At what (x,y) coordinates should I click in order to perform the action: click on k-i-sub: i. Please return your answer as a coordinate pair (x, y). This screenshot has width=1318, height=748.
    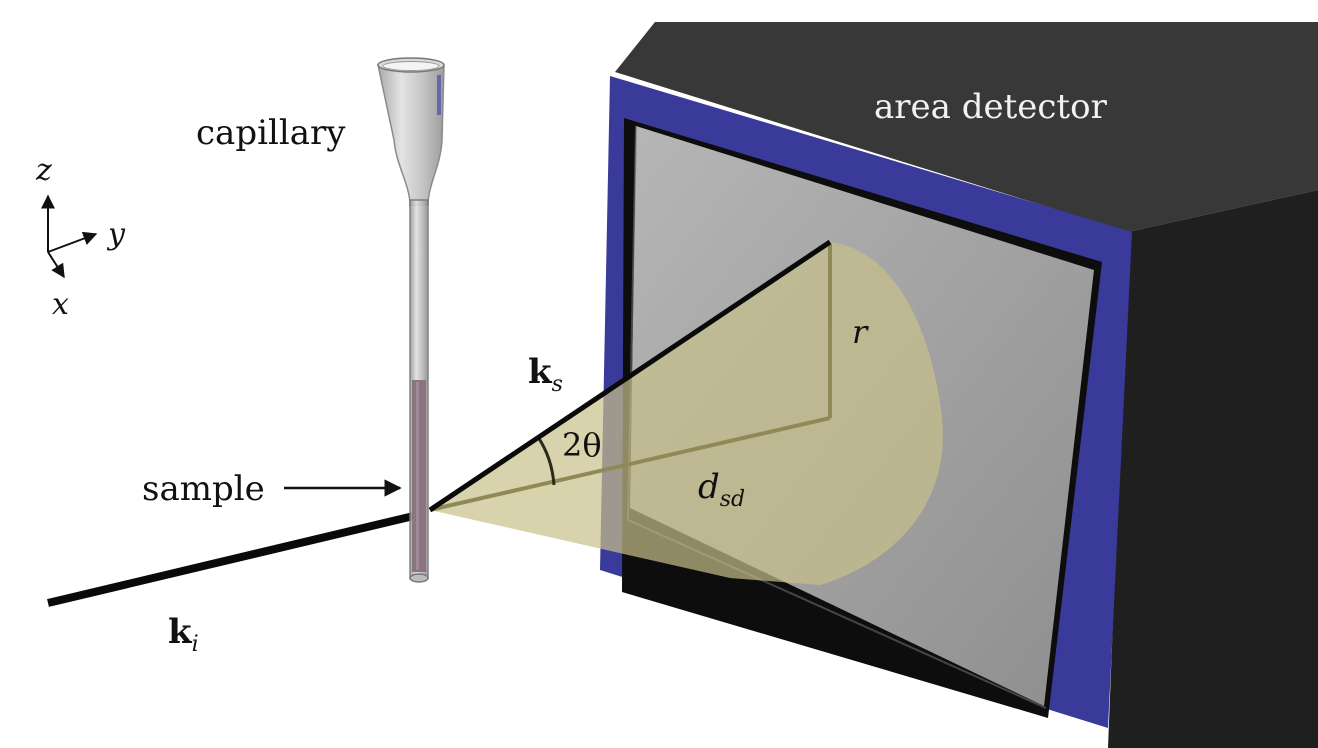
    Looking at the image, I should click on (195, 644).